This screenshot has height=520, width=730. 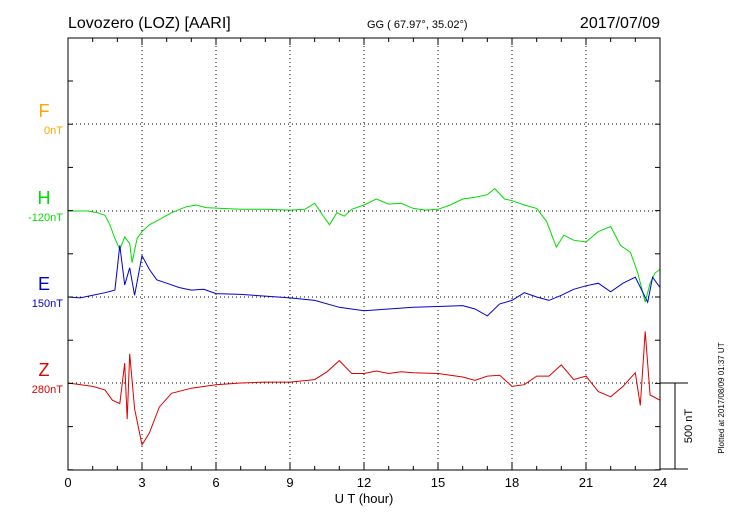 What do you see at coordinates (141, 482) in the screenshot?
I see `x-tick-label: 3` at bounding box center [141, 482].